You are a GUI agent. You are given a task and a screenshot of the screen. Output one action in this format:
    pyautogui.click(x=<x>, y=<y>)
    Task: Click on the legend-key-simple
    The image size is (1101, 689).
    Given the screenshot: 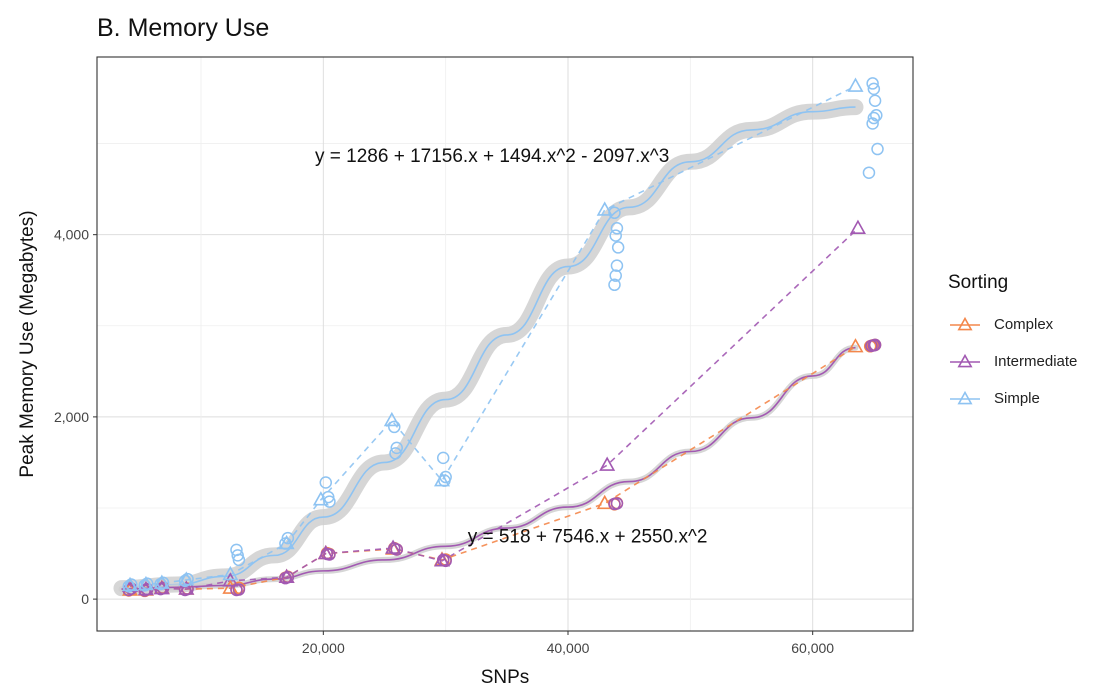 What is the action you would take?
    pyautogui.click(x=965, y=397)
    